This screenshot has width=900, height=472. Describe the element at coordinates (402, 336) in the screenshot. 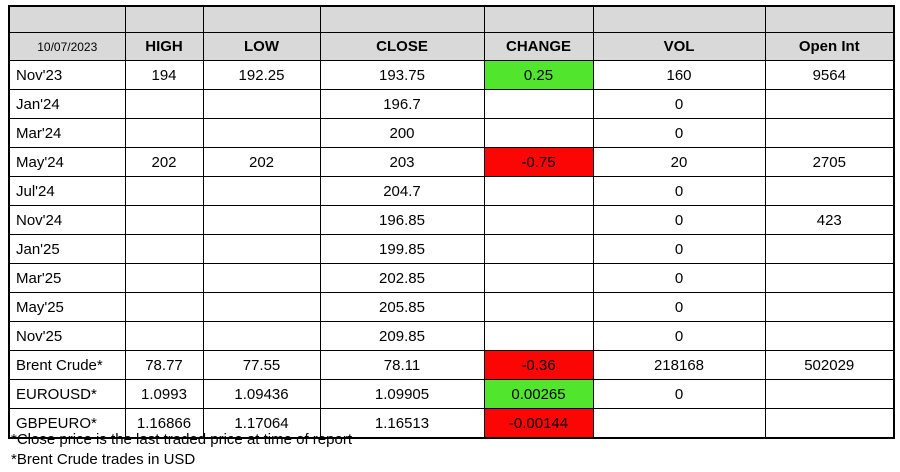

I see `close-cell: 209.85` at that location.